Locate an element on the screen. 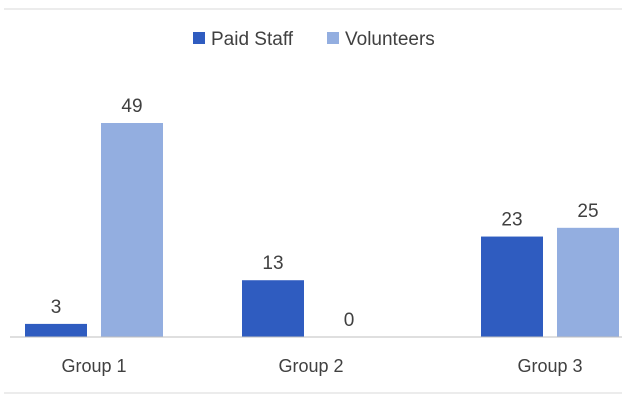  legend-swatch-paid-staff is located at coordinates (199, 38).